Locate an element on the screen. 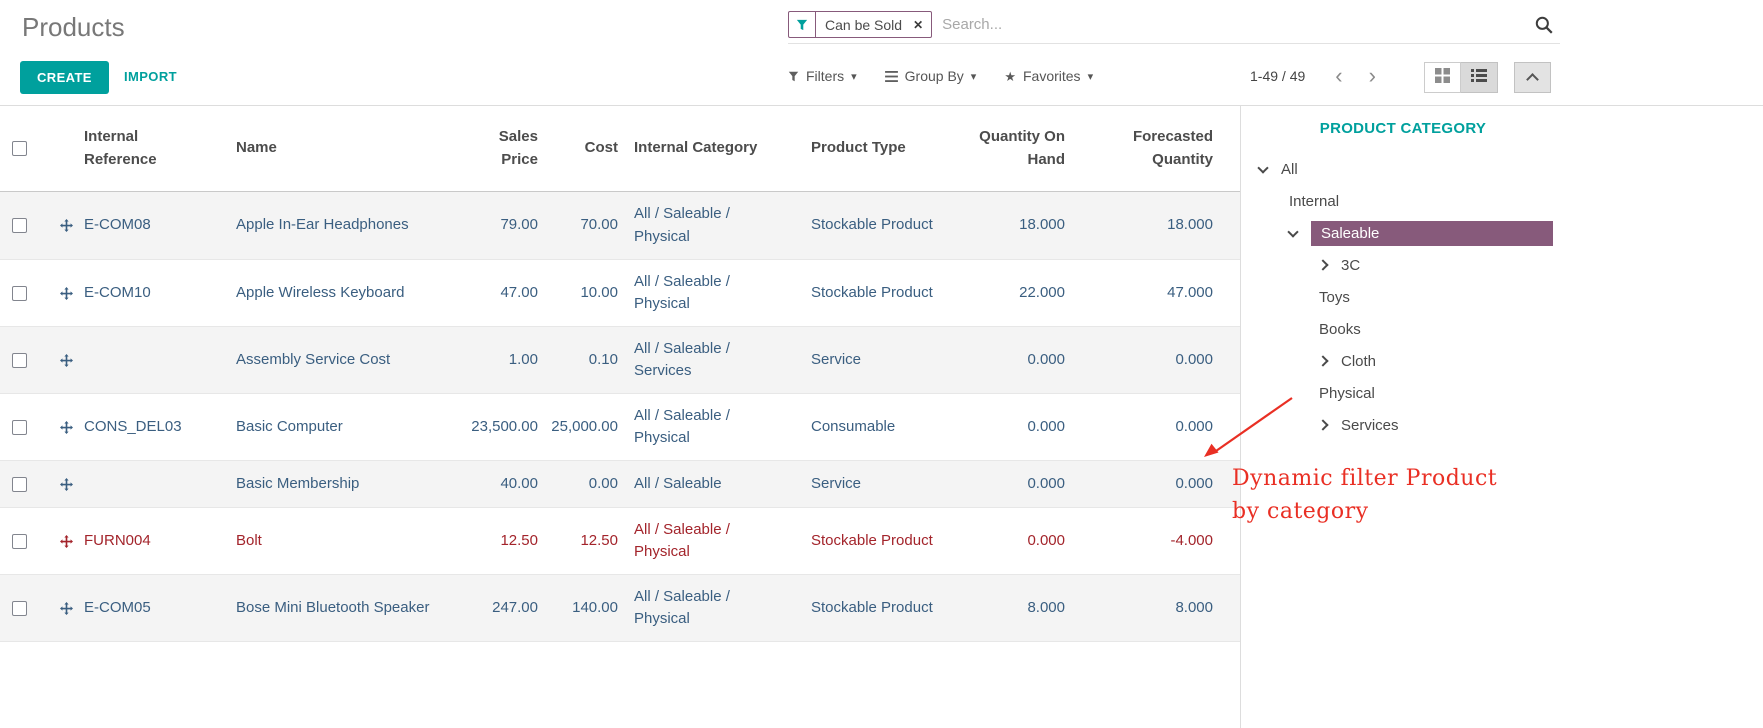 The width and height of the screenshot is (1763, 728). search-icon is located at coordinates (1544, 25).